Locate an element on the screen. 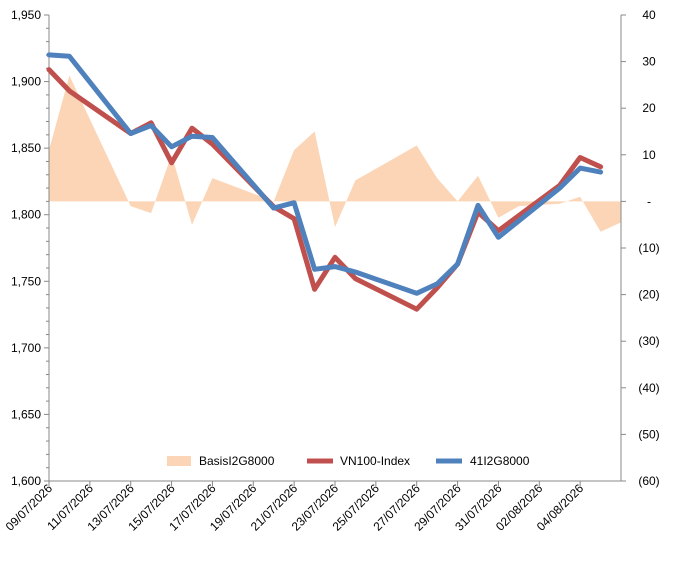  y-left-tick-label: 1,750 is located at coordinates (26, 281).